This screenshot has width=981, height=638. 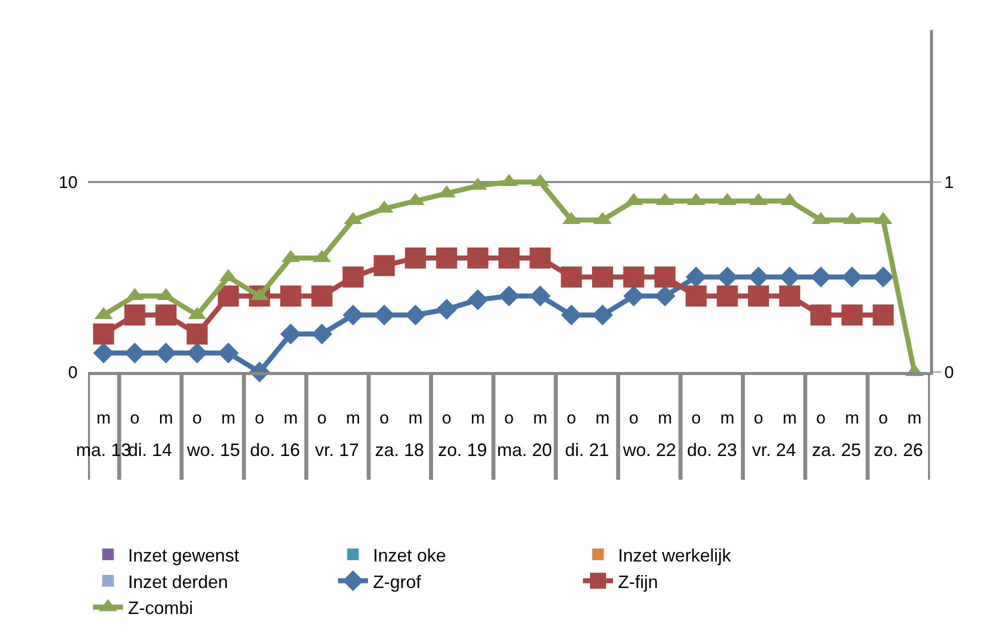 What do you see at coordinates (837, 450) in the screenshot?
I see `text: za. 25` at bounding box center [837, 450].